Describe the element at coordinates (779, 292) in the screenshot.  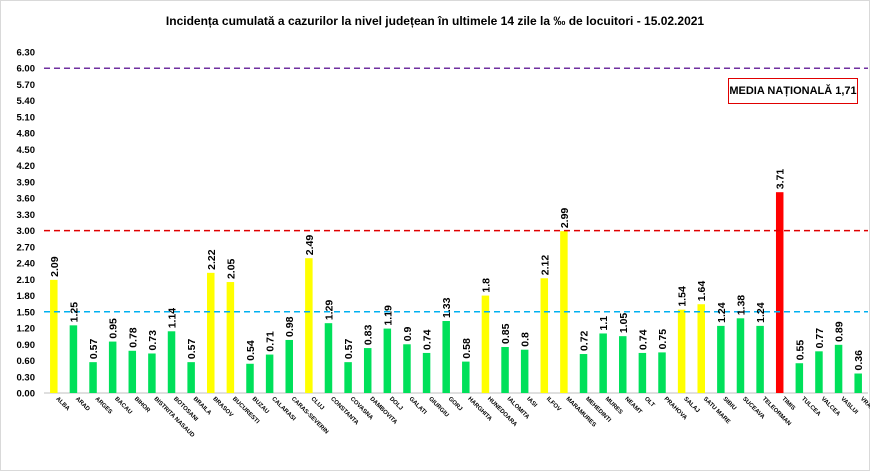
I see `bar-timis` at that location.